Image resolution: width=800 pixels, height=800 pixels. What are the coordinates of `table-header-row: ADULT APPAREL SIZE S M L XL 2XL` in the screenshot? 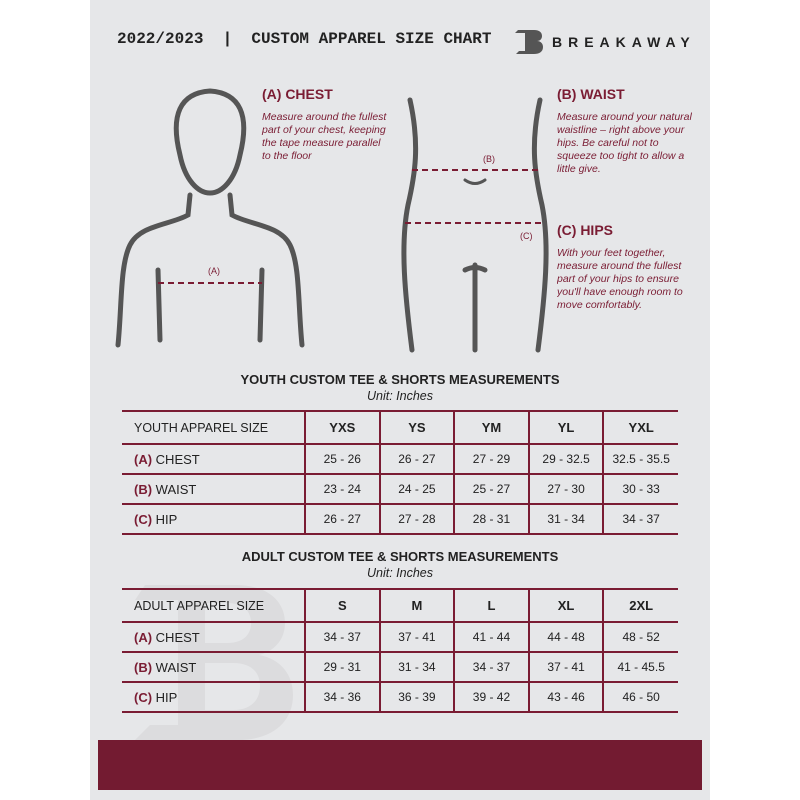 It's located at (400, 605).